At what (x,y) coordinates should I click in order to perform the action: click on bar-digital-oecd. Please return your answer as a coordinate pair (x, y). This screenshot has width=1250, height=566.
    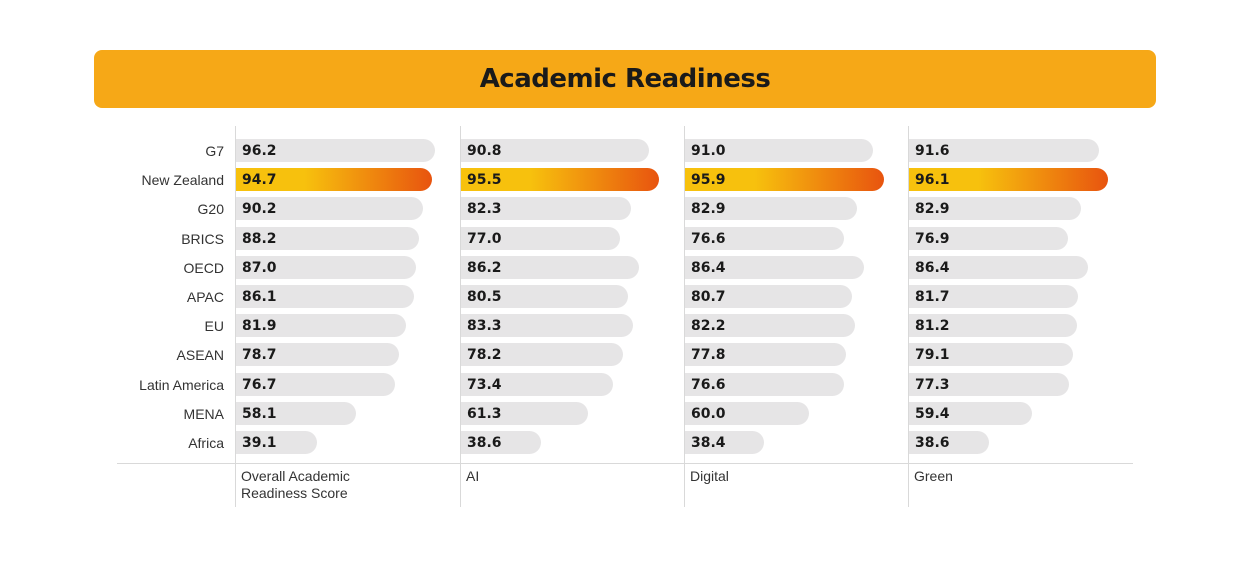
    Looking at the image, I should click on (774, 267).